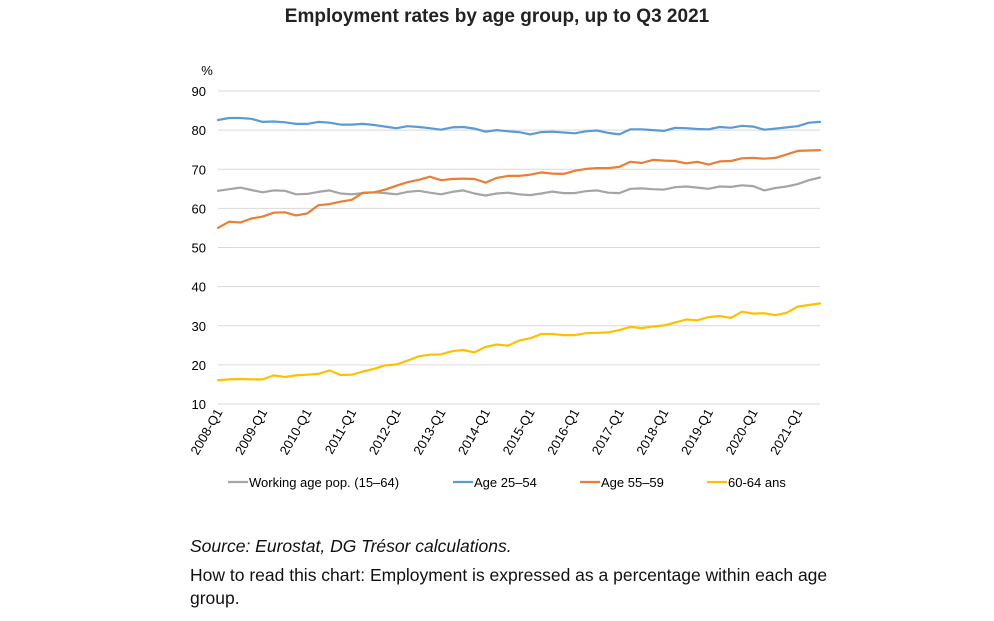 This screenshot has height=621, width=994. What do you see at coordinates (199, 169) in the screenshot?
I see `y-tick-label: 70` at bounding box center [199, 169].